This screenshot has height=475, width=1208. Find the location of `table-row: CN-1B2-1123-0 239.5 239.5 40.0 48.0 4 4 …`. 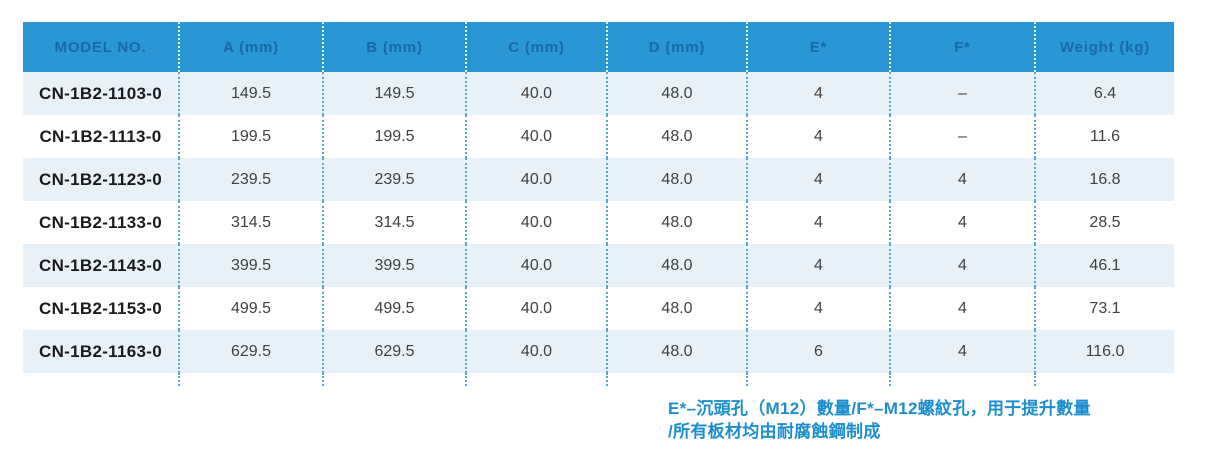

table-row: CN-1B2-1123-0 239.5 239.5 40.0 48.0 4 4 … is located at coordinates (598, 179).